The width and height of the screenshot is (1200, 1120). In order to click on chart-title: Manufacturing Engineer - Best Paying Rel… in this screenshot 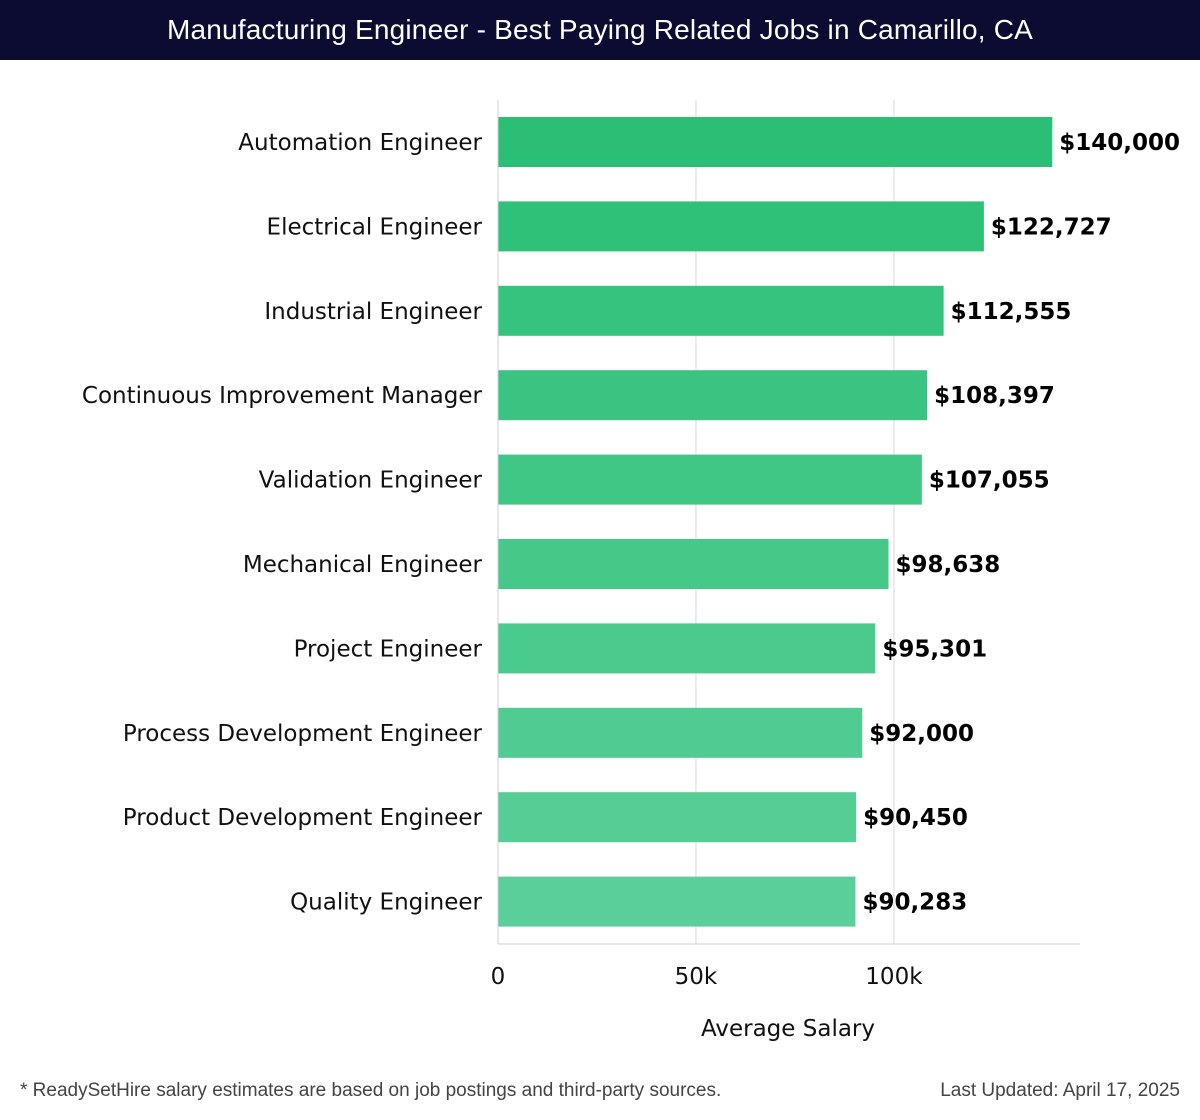, I will do `click(600, 30)`.